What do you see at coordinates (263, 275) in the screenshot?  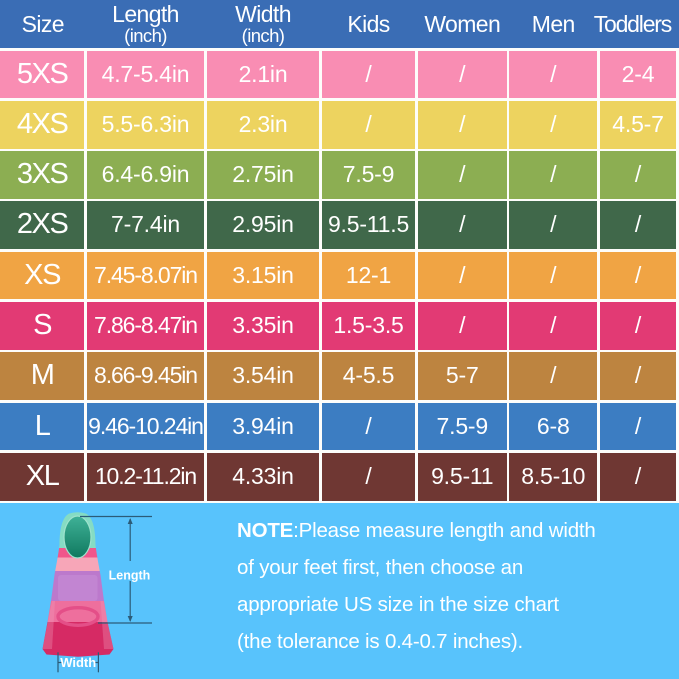 I see `cell-xs-width: 3.15in` at bounding box center [263, 275].